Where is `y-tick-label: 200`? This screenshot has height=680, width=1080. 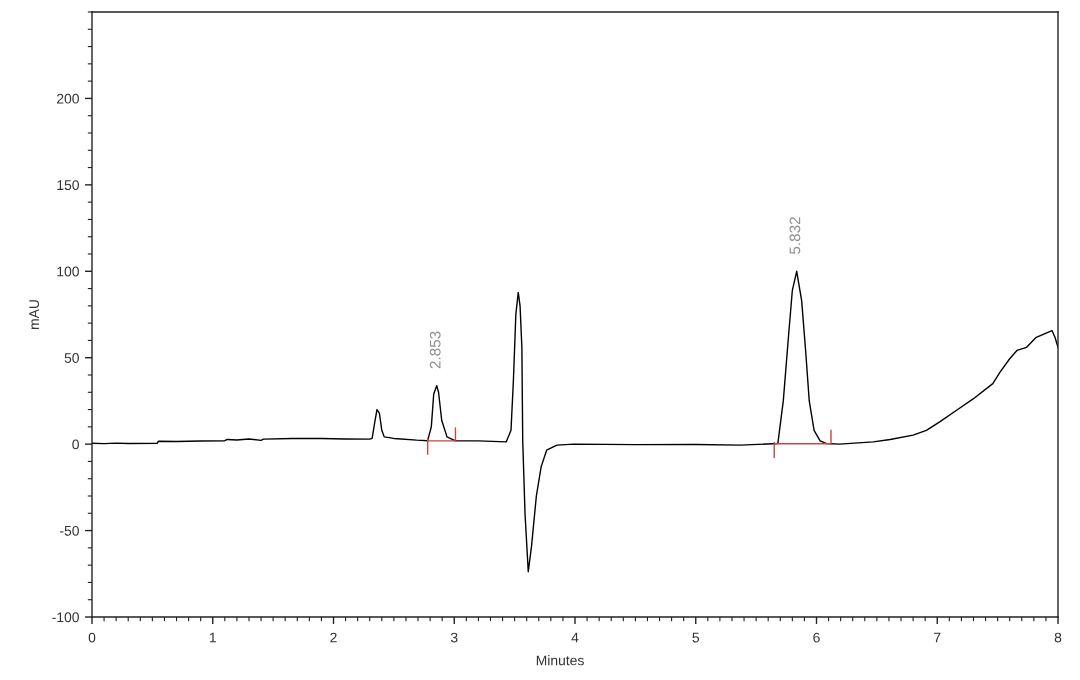
y-tick-label: 200 is located at coordinates (68, 98).